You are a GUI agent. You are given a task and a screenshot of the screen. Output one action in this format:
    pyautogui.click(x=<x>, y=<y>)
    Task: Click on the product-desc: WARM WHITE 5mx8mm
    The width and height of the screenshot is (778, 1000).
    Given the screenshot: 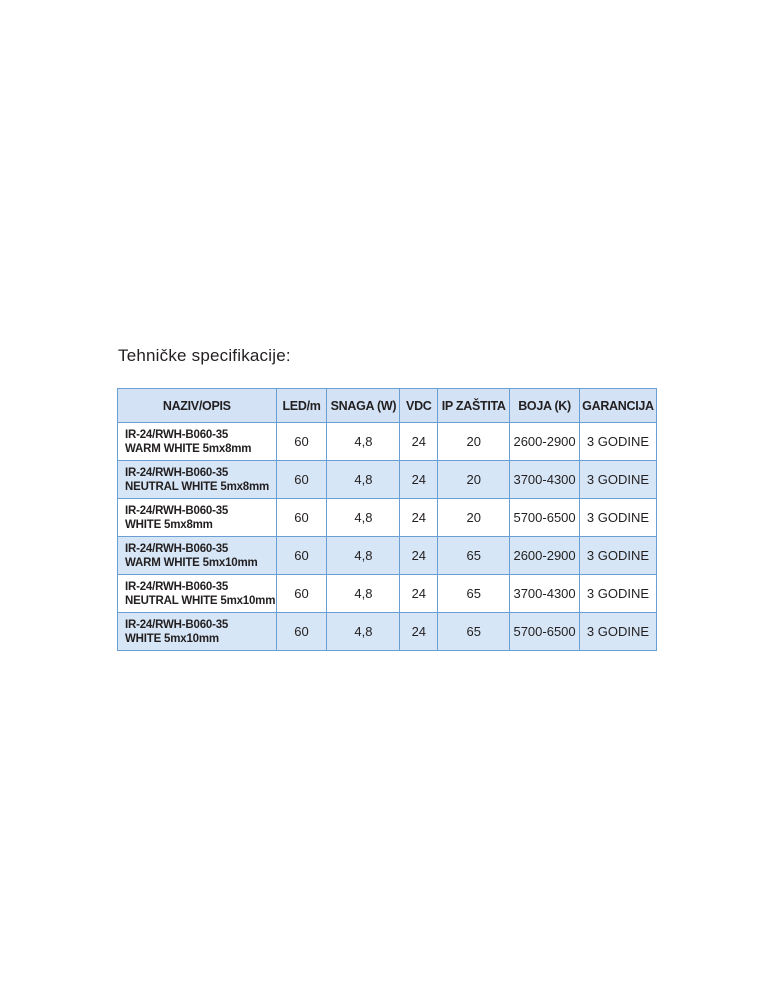 What is the action you would take?
    pyautogui.click(x=188, y=448)
    